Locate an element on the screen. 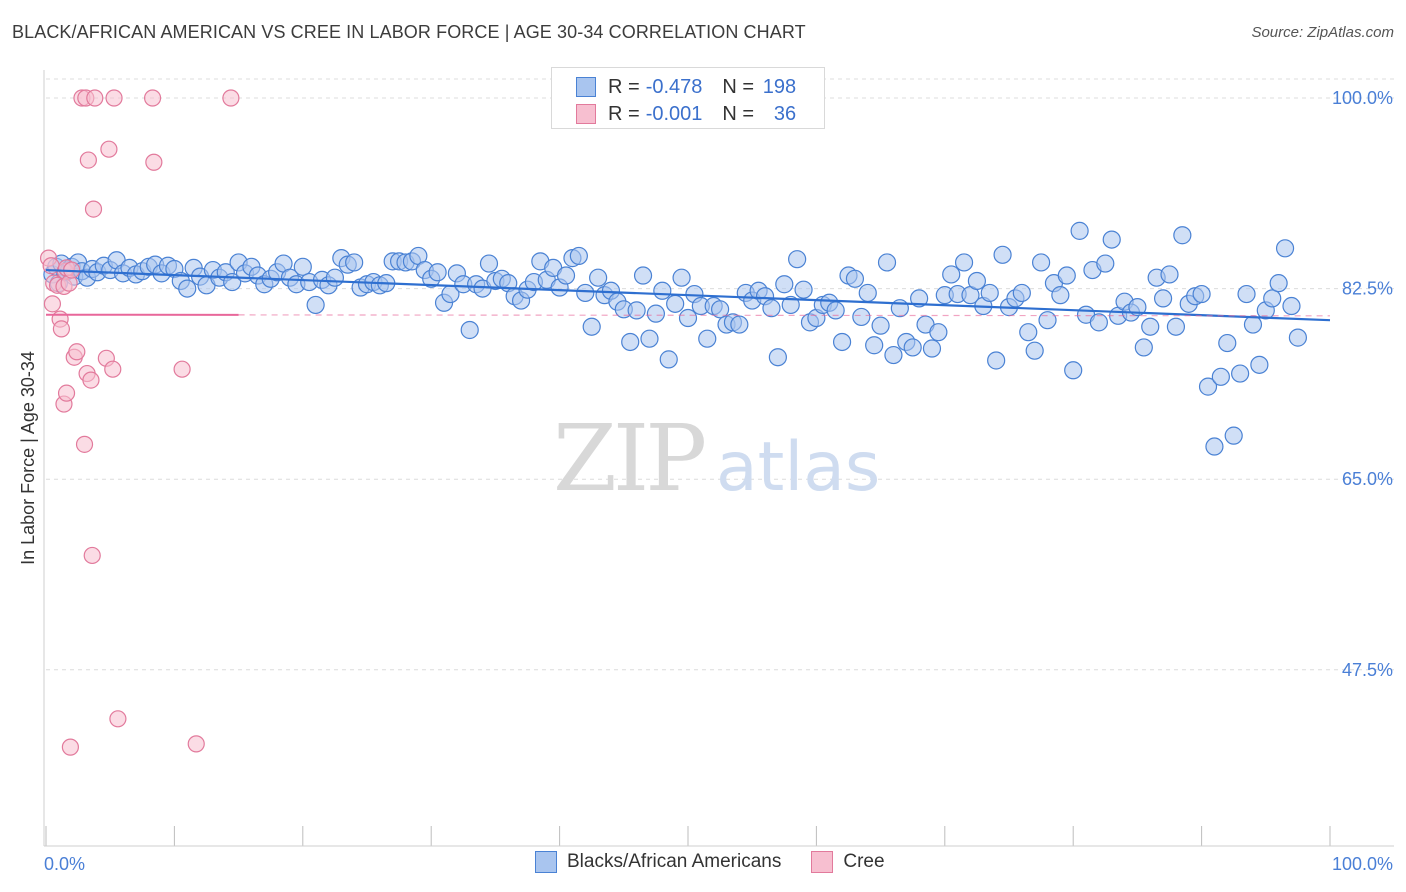 Image resolution: width=1406 pixels, height=892 pixels. trend-lines is located at coordinates (688, 295).